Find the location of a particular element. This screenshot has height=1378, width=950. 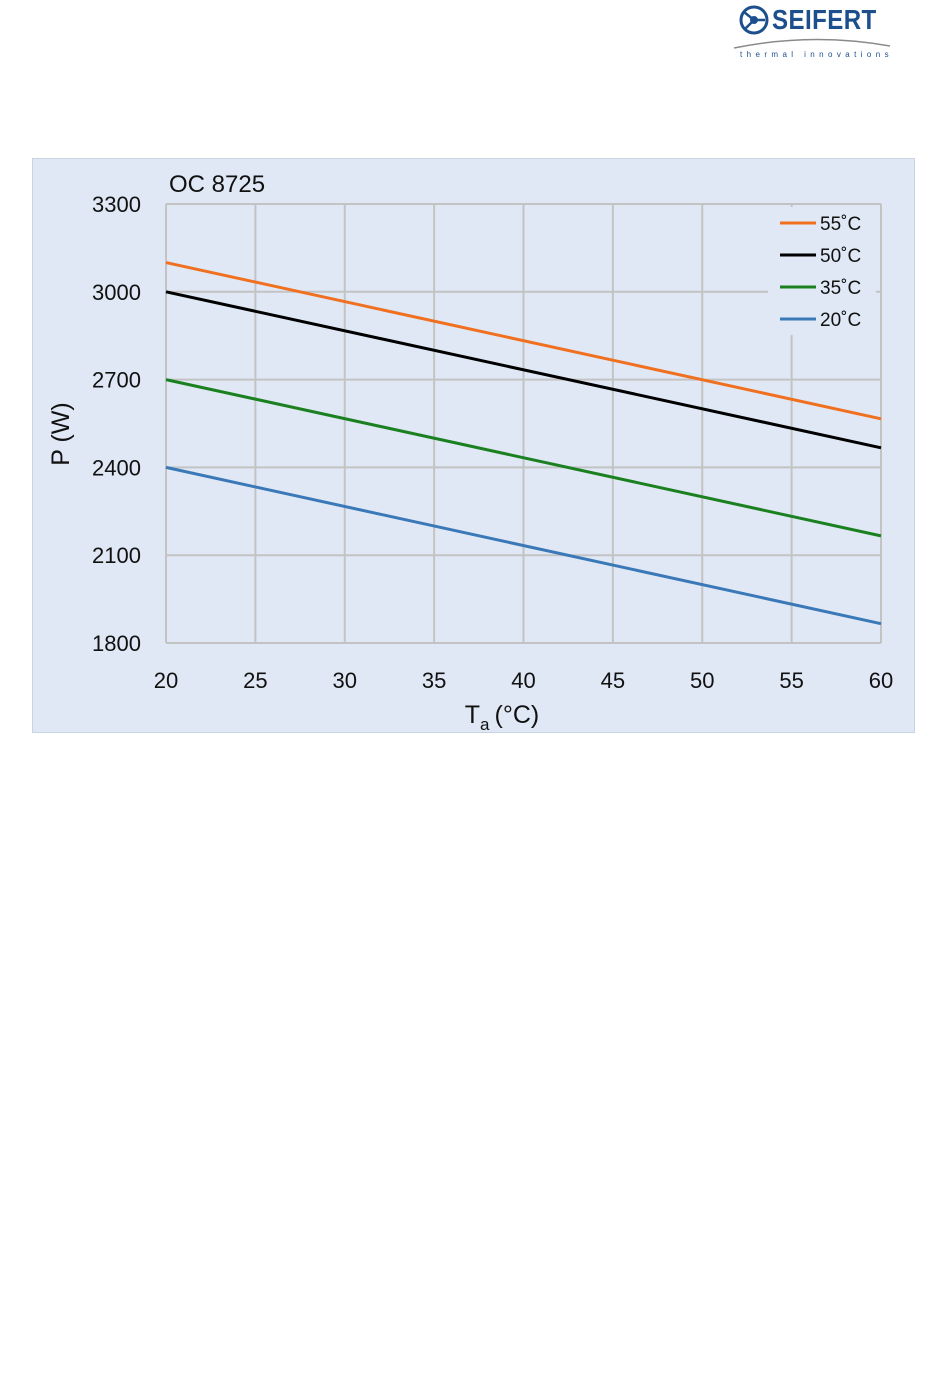

x-tick-label: 25 is located at coordinates (255, 680).